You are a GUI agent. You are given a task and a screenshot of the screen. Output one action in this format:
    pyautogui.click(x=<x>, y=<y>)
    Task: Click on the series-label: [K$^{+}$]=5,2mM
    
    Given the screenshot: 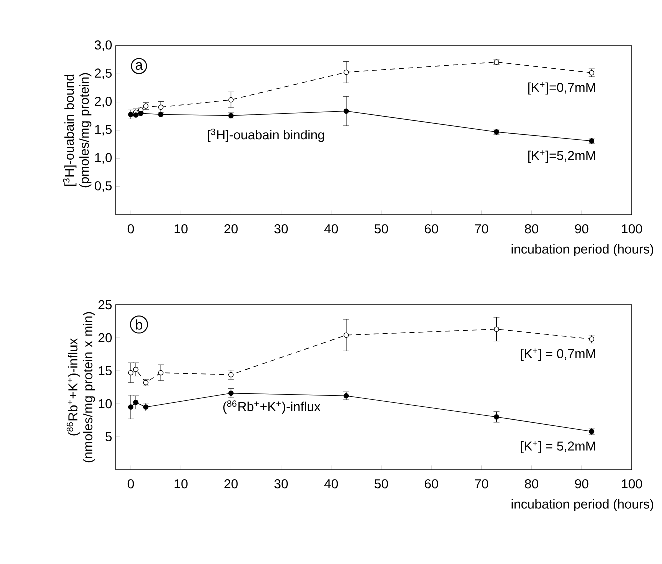 What is the action you would take?
    pyautogui.click(x=562, y=156)
    